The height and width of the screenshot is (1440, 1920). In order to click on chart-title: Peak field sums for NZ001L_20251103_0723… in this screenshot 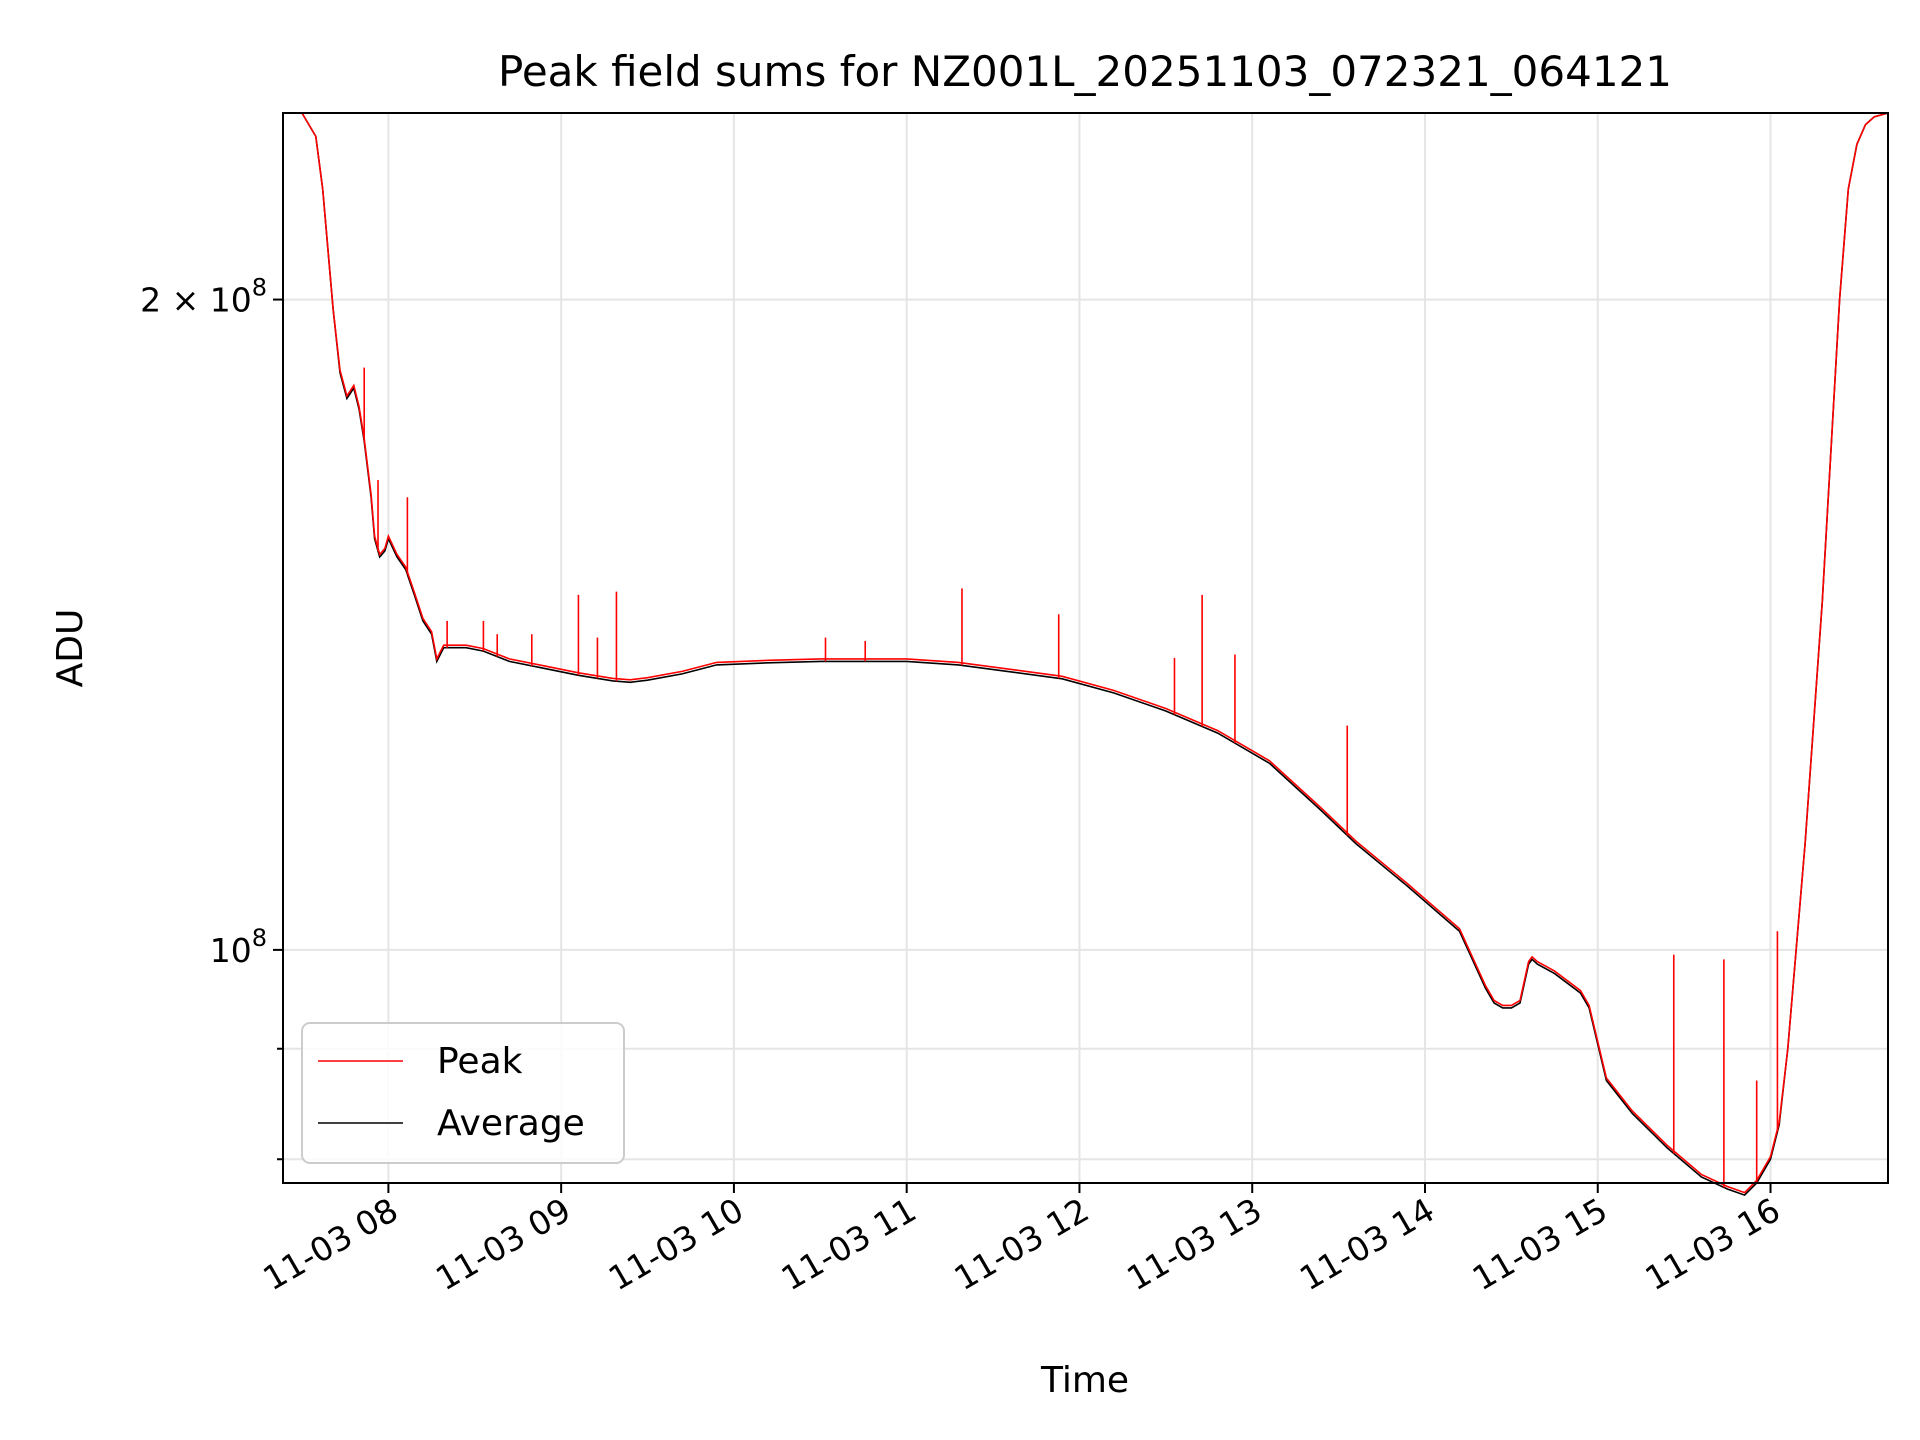, I will do `click(1085, 71)`.